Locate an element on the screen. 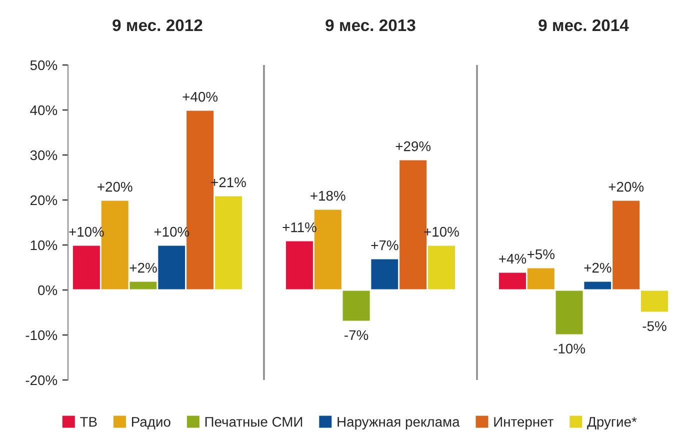  y-tick-label: 20% is located at coordinates (44, 200).